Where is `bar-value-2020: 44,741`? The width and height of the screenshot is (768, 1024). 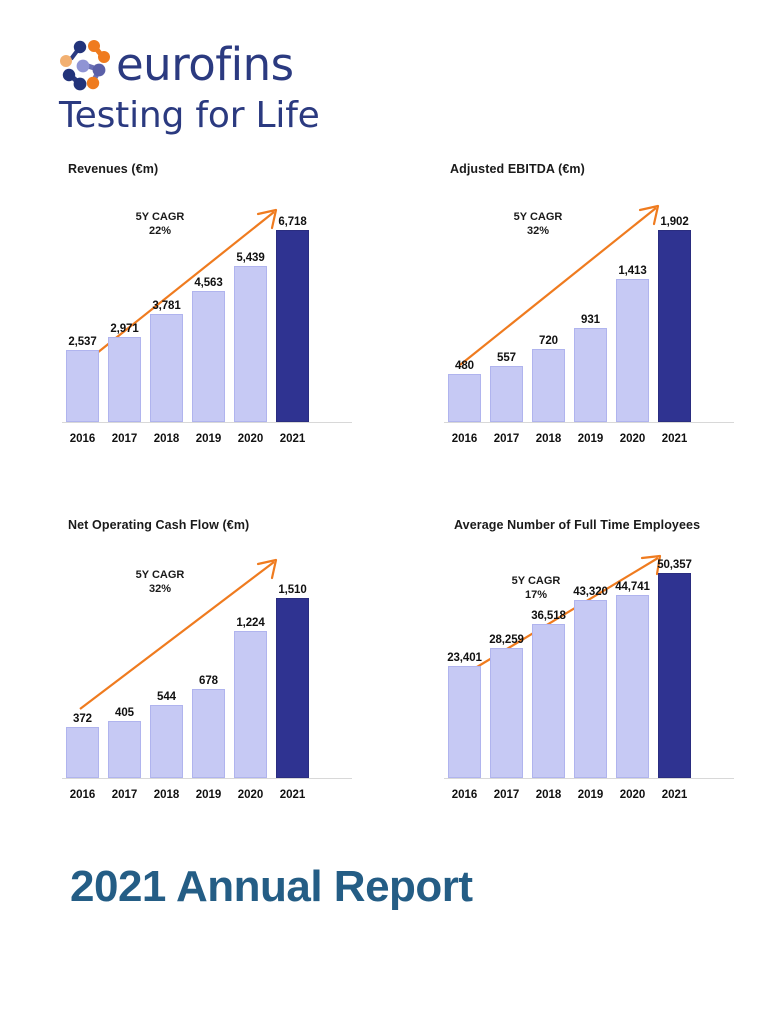
bar-value-2020: 44,741 is located at coordinates (632, 587).